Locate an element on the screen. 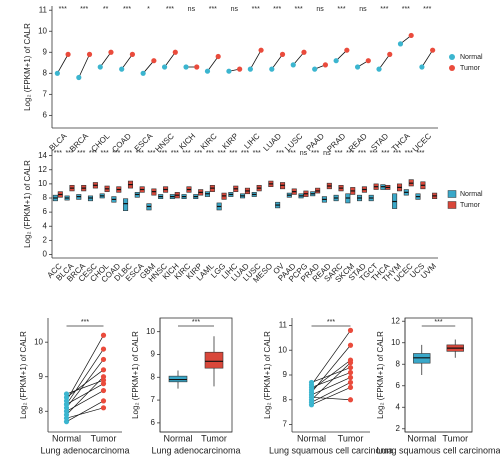 This screenshot has height=460, width=500. legend-label: Tumor is located at coordinates (470, 205).